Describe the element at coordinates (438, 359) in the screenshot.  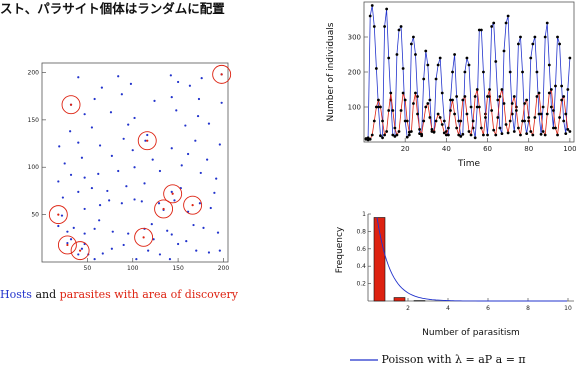
I see `poisson-legend: Poisson with λ = aP a = π` at that location.